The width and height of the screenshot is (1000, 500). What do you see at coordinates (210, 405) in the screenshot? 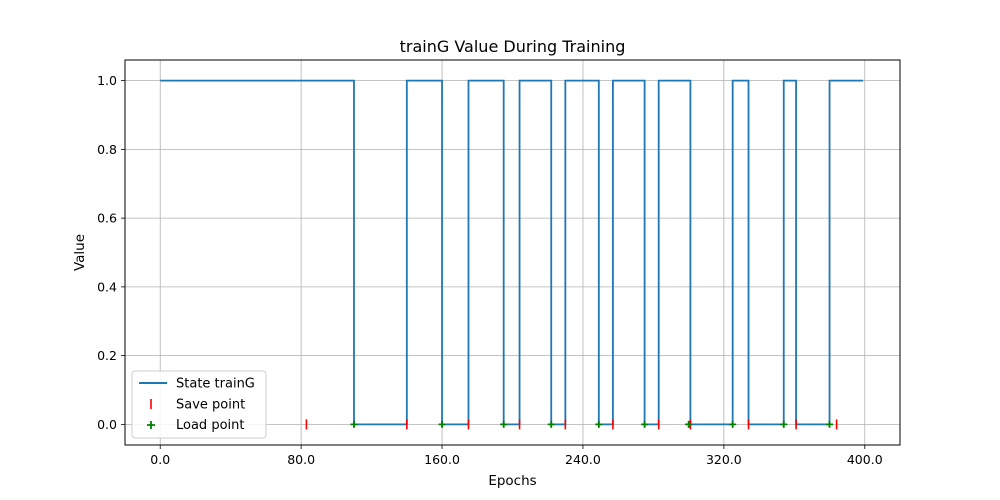
I see `legend-label-save: Save point` at bounding box center [210, 405].